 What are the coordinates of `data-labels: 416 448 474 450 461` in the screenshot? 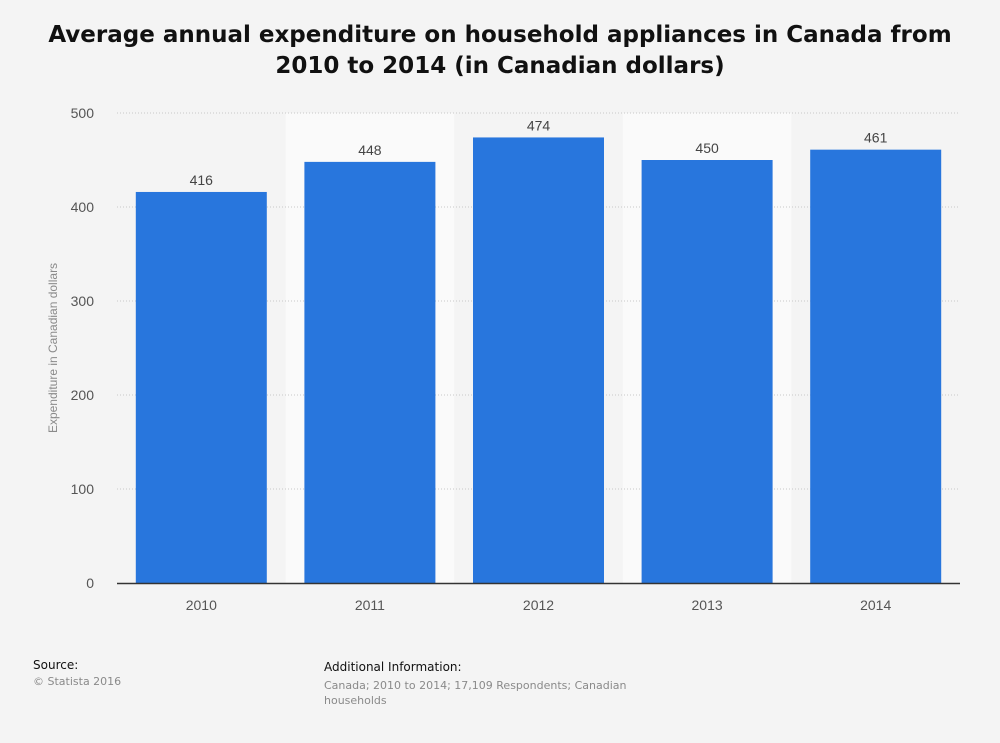 It's located at (539, 152).